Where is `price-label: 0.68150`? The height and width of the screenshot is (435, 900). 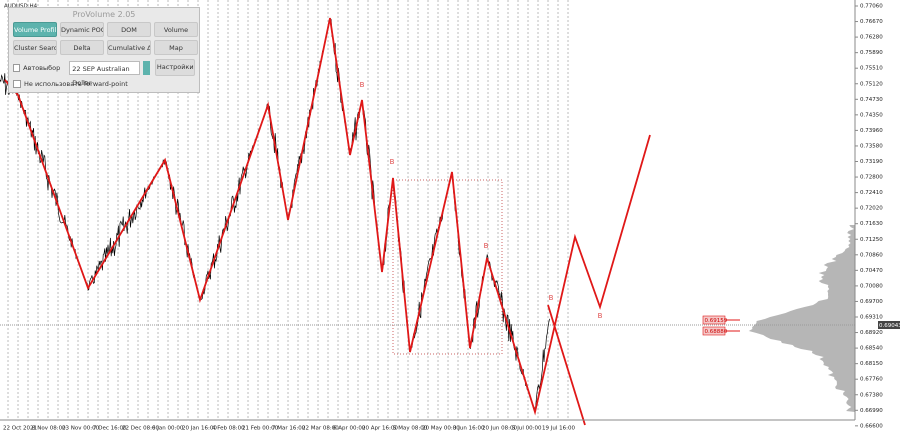
price-label: 0.68150 is located at coordinates (871, 364).